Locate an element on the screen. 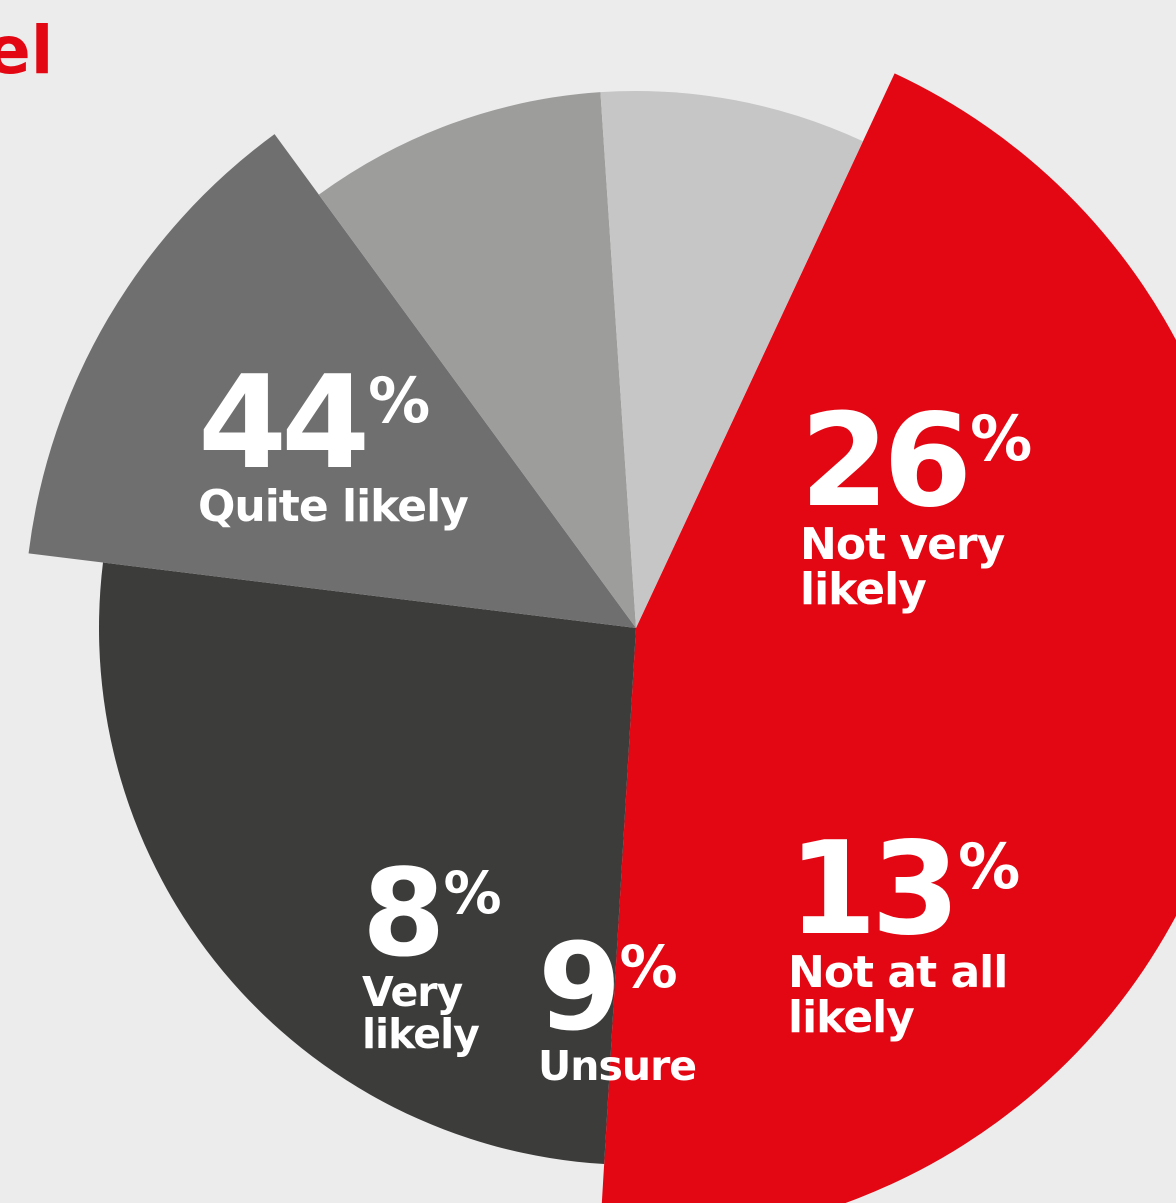 This screenshot has height=1203, width=1176. slice-label-very-likely: 8% Very likely is located at coordinates (432, 952).